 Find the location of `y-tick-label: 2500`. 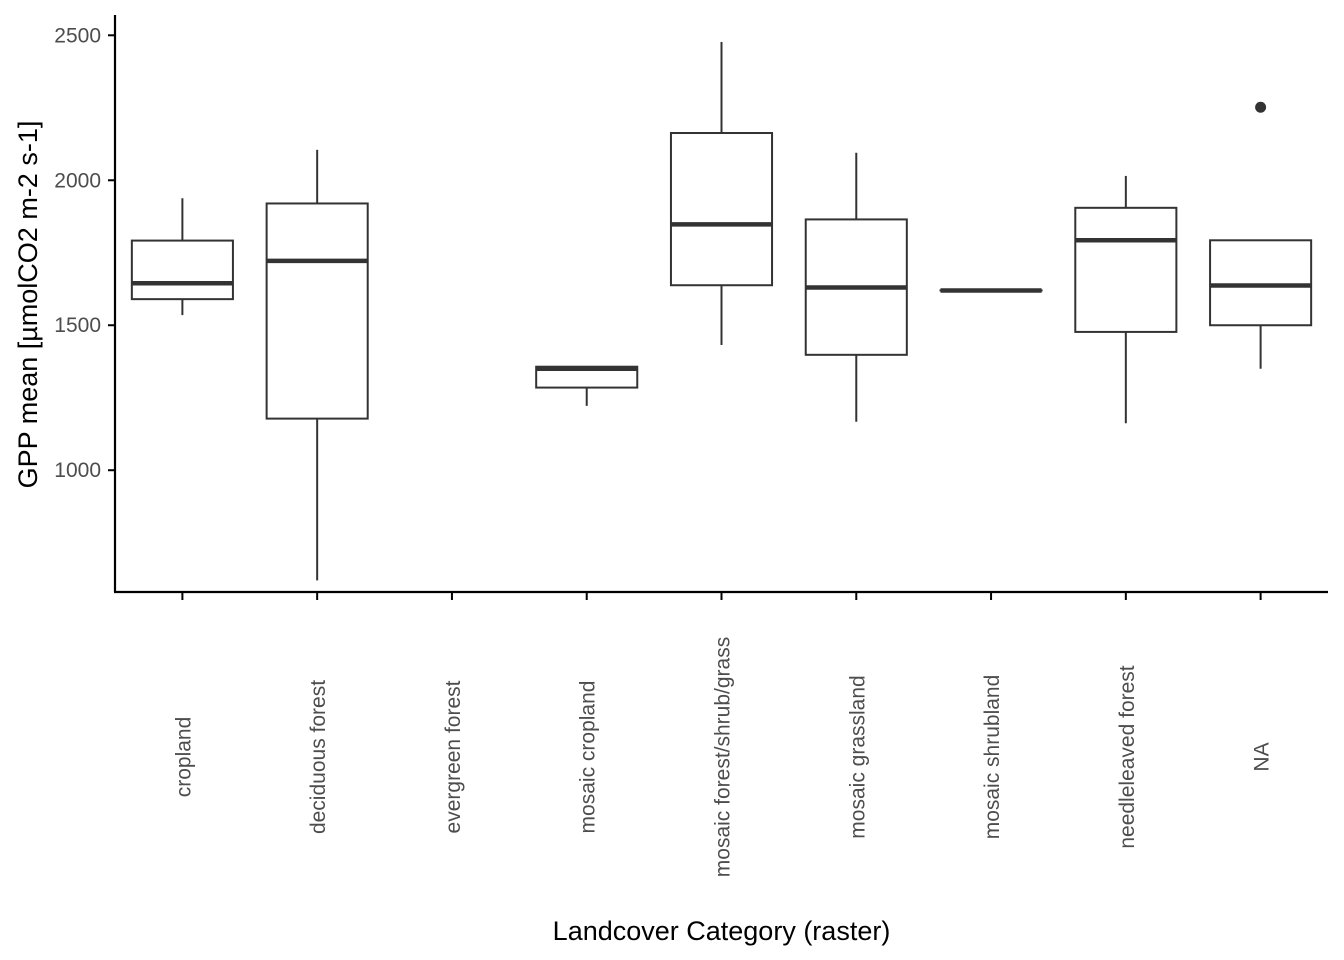

y-tick-label: 2500 is located at coordinates (77, 35).